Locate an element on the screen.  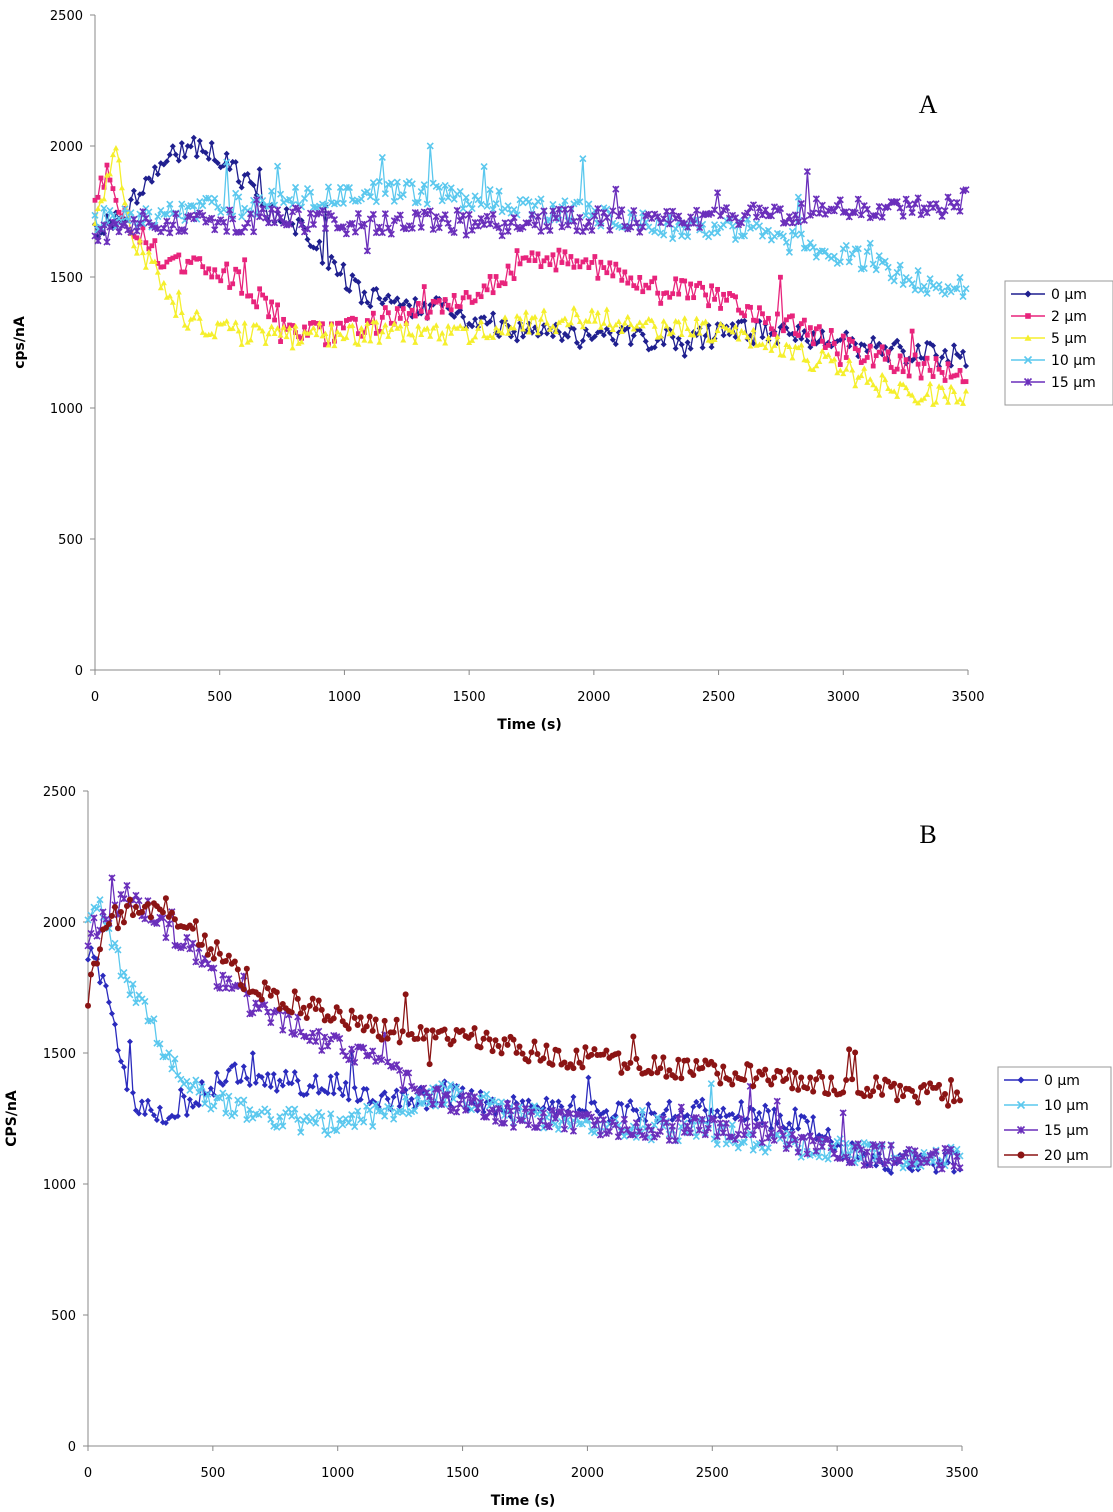
x-axis-title: Time (s) is located at coordinates (529, 725).